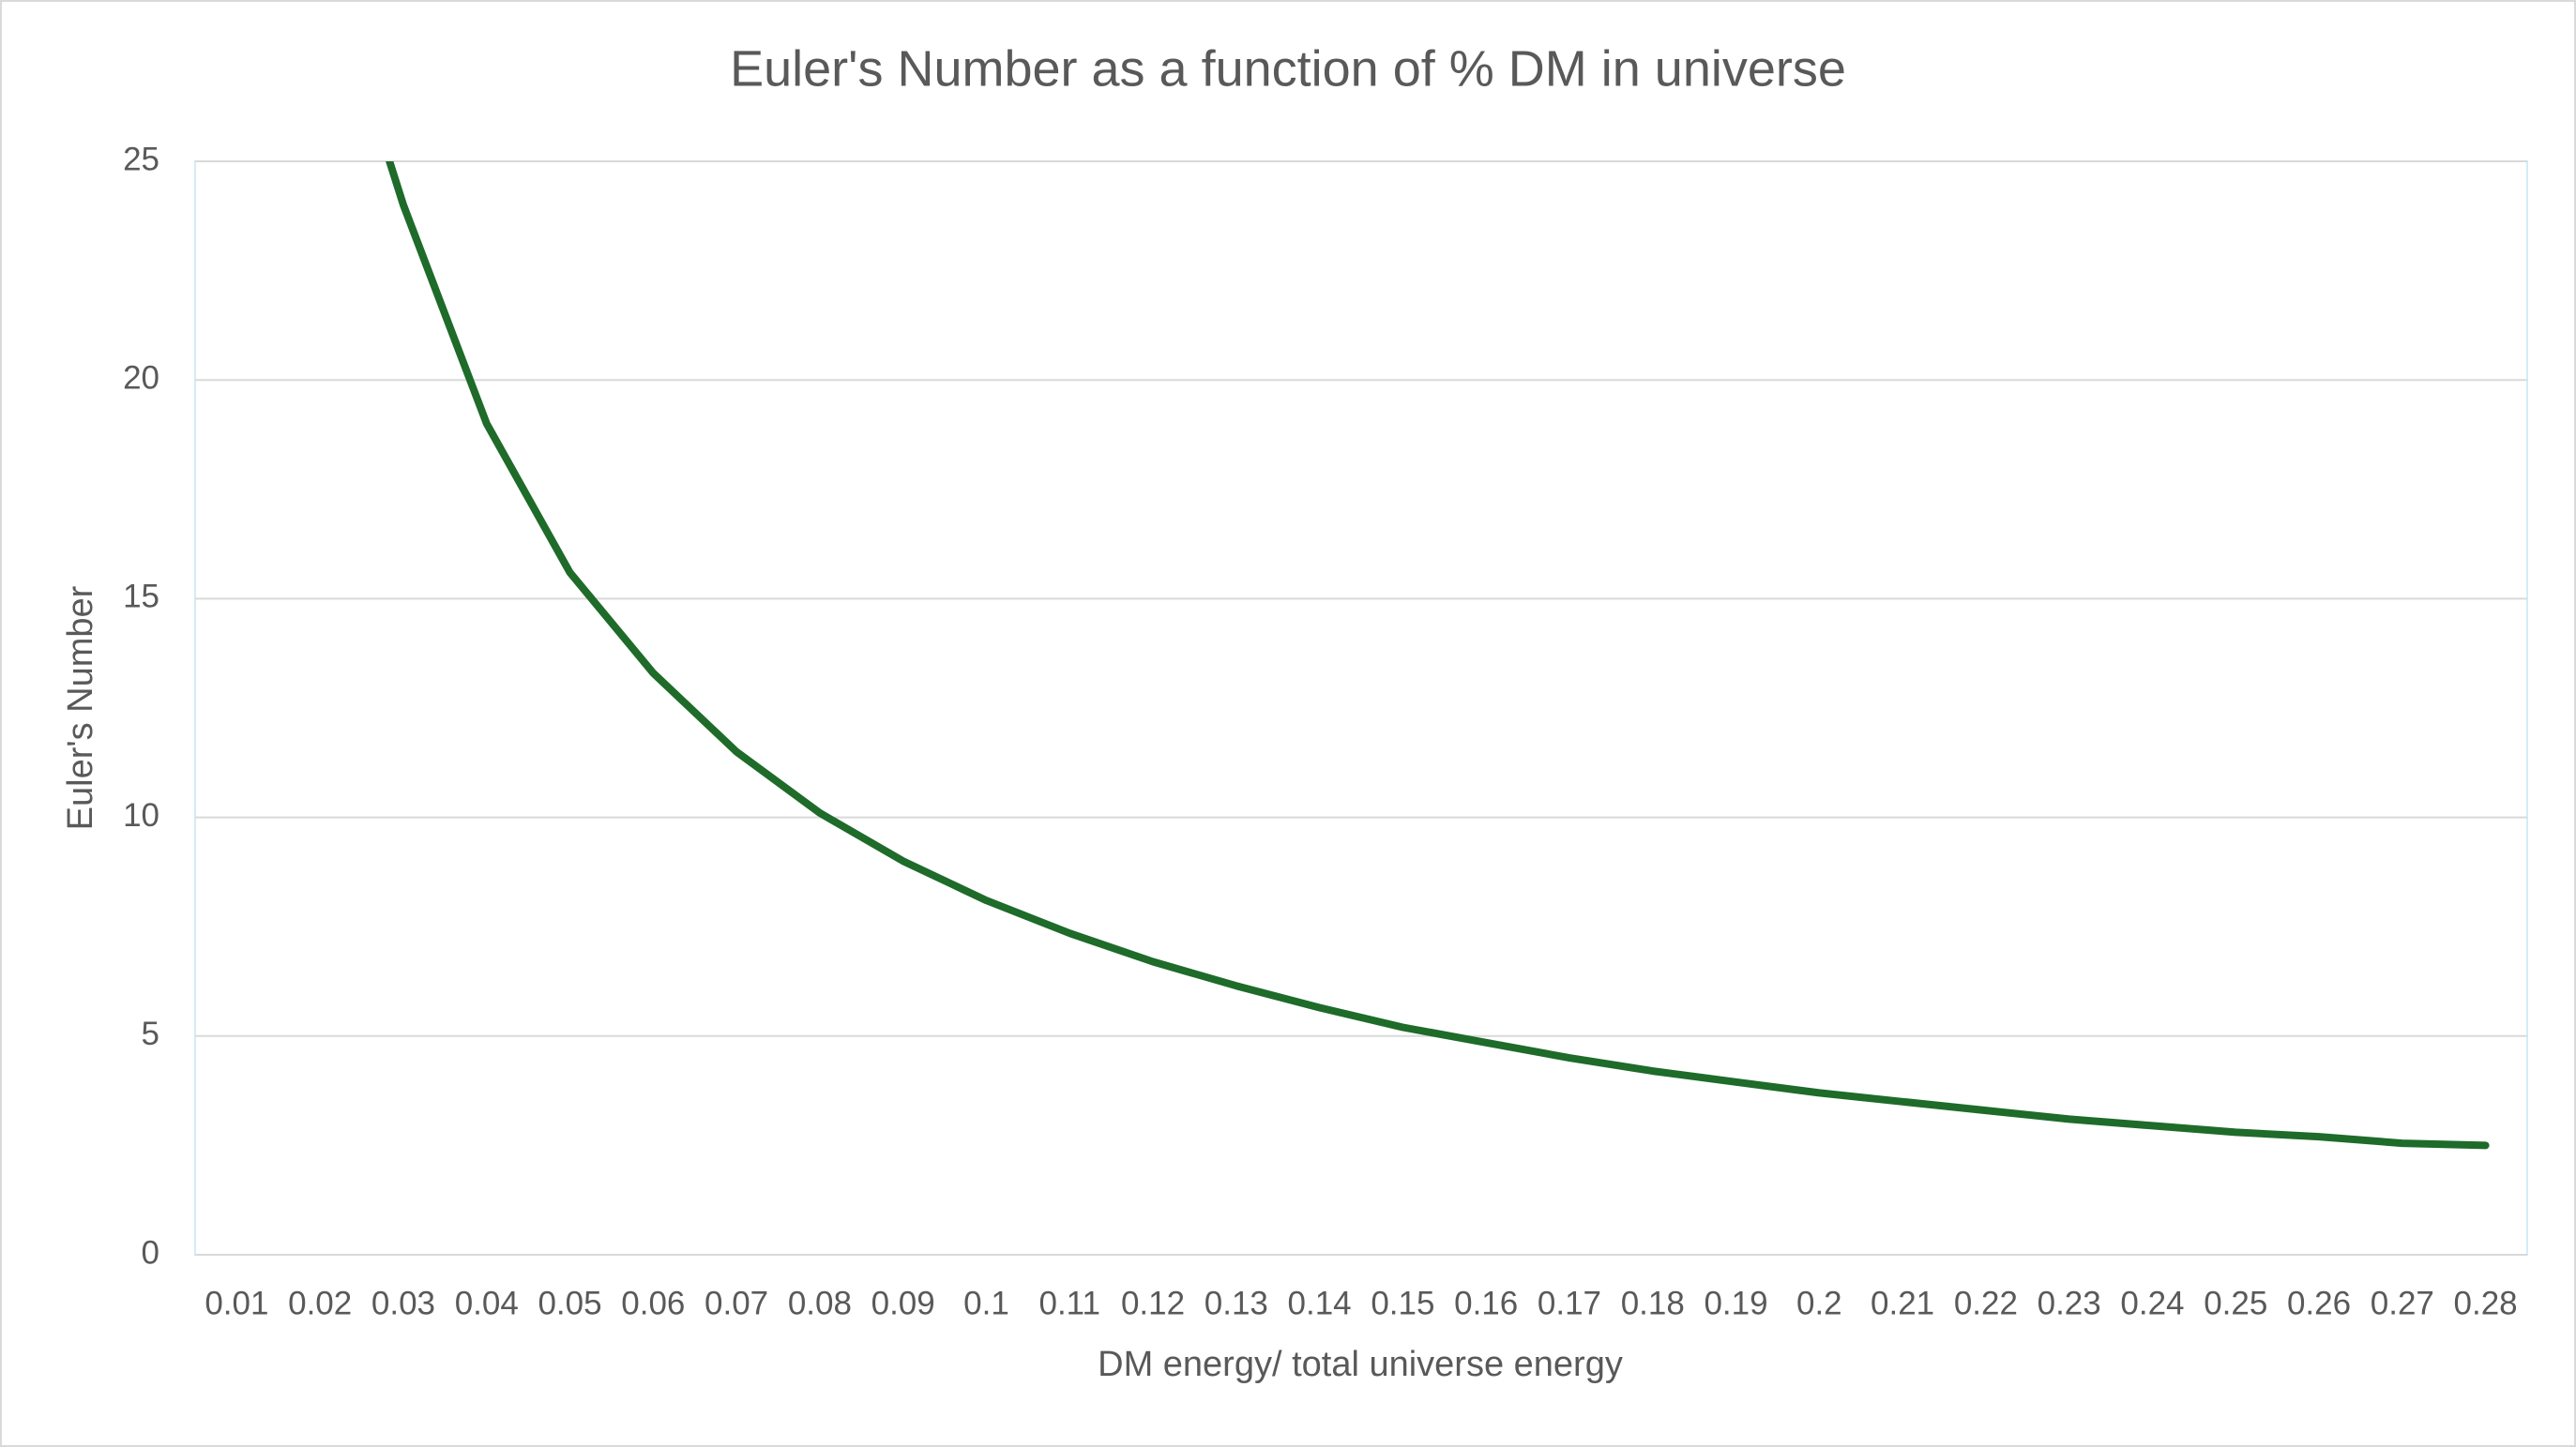  Describe the element at coordinates (820, 1303) in the screenshot. I see `x-tick-label: 0.08` at that location.